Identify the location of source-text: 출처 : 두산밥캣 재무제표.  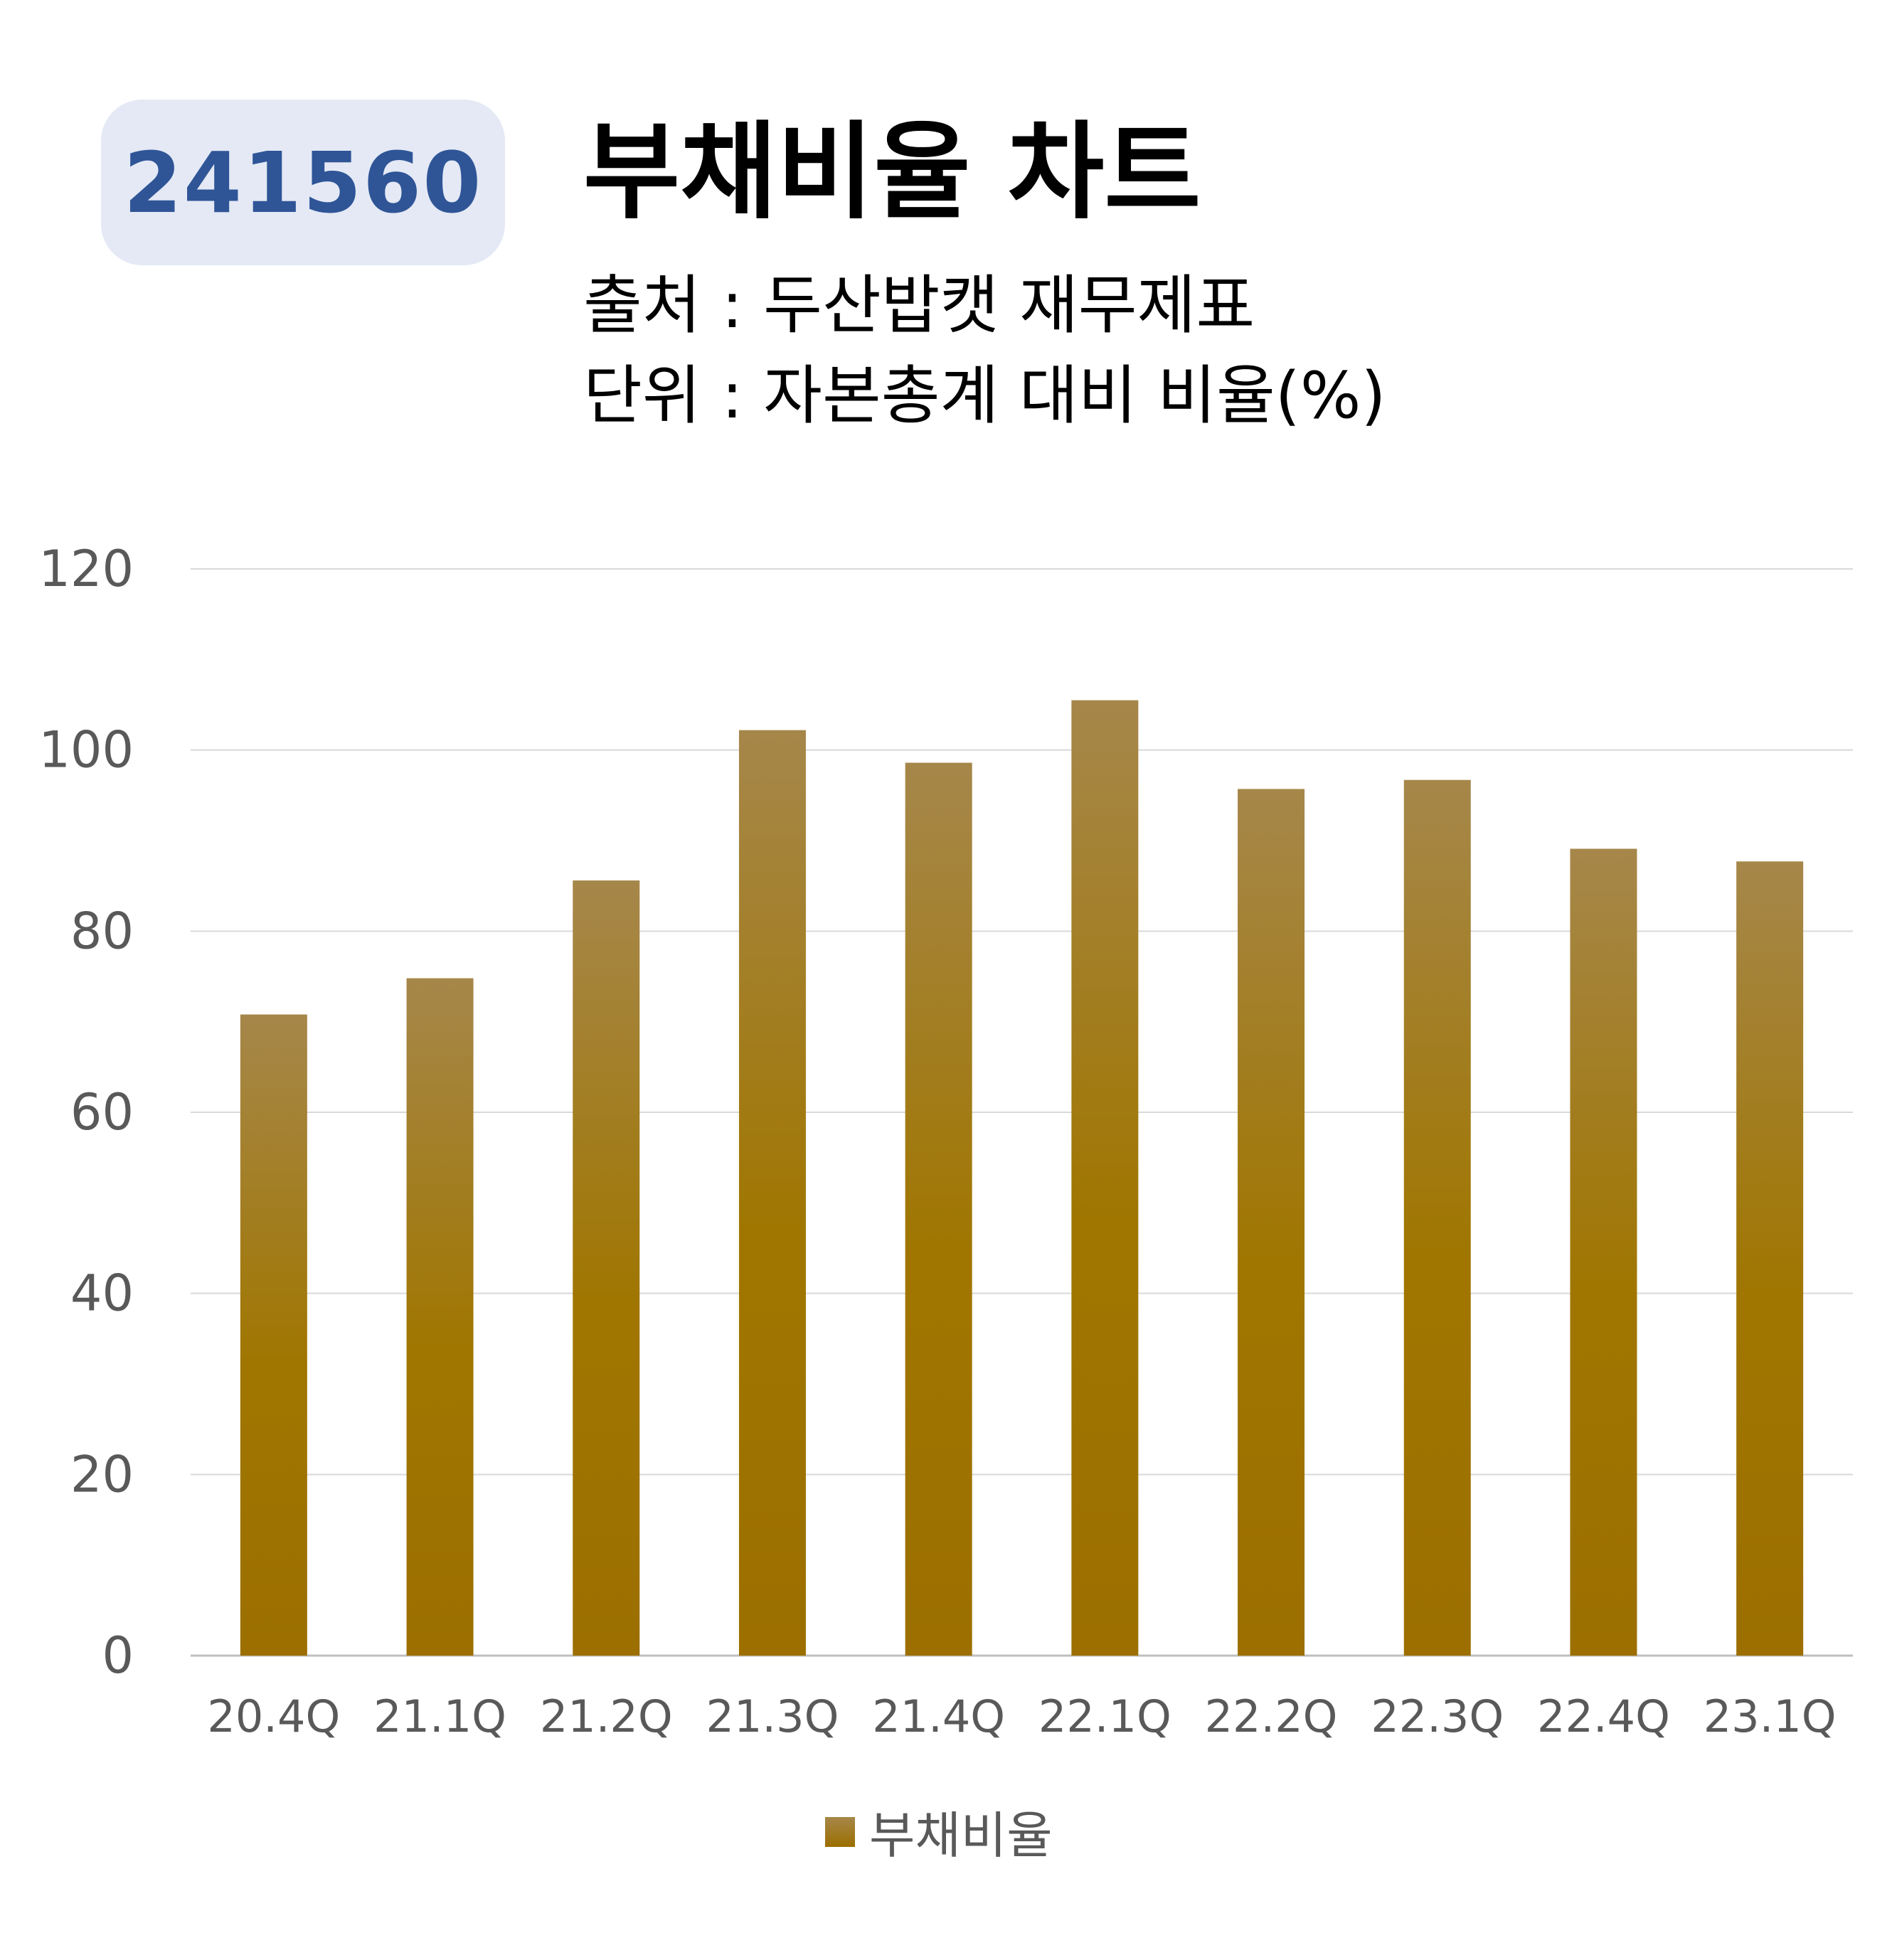
(919, 305).